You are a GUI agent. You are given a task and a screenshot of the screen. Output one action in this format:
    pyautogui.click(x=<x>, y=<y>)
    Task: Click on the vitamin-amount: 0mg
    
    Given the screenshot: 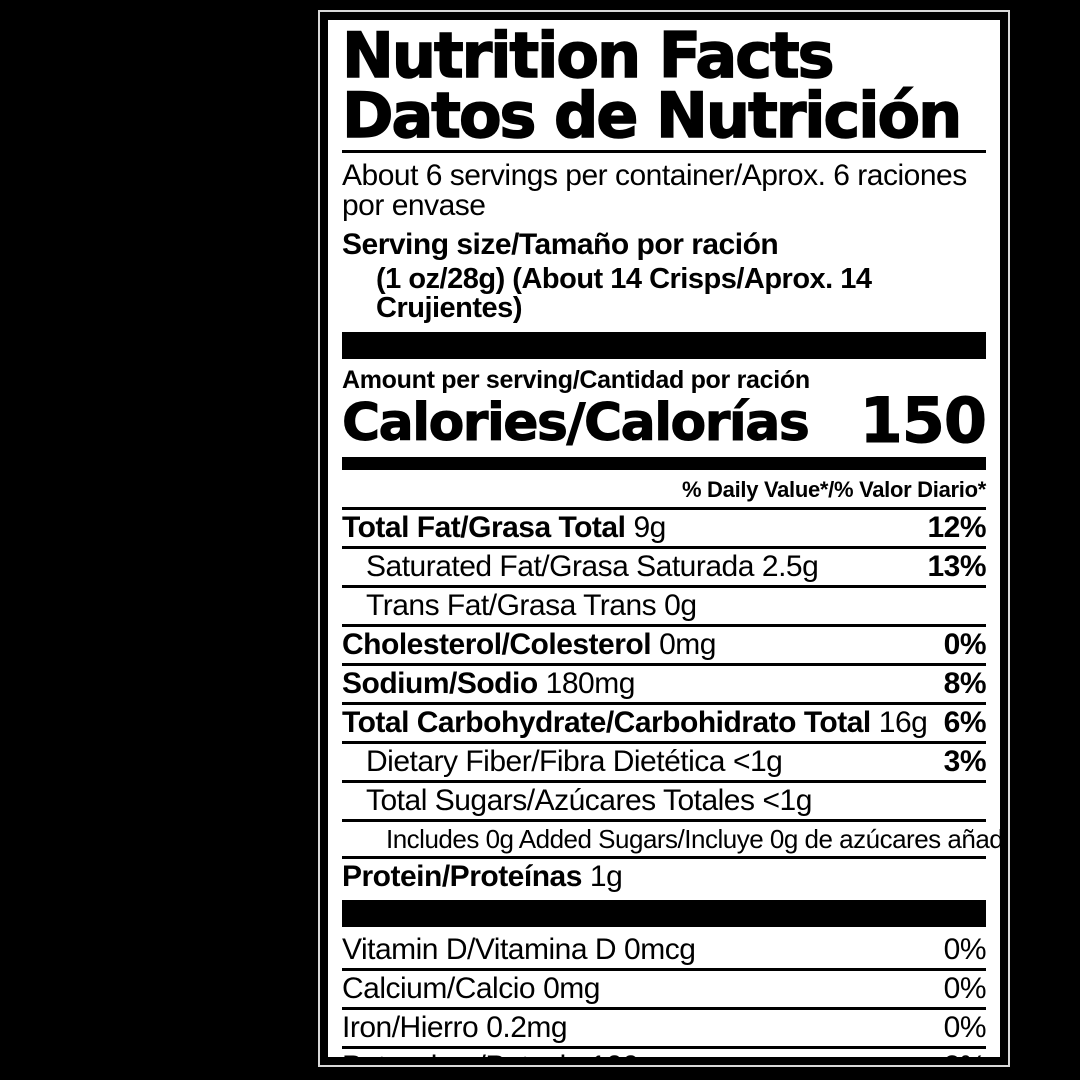 What is the action you would take?
    pyautogui.click(x=571, y=988)
    